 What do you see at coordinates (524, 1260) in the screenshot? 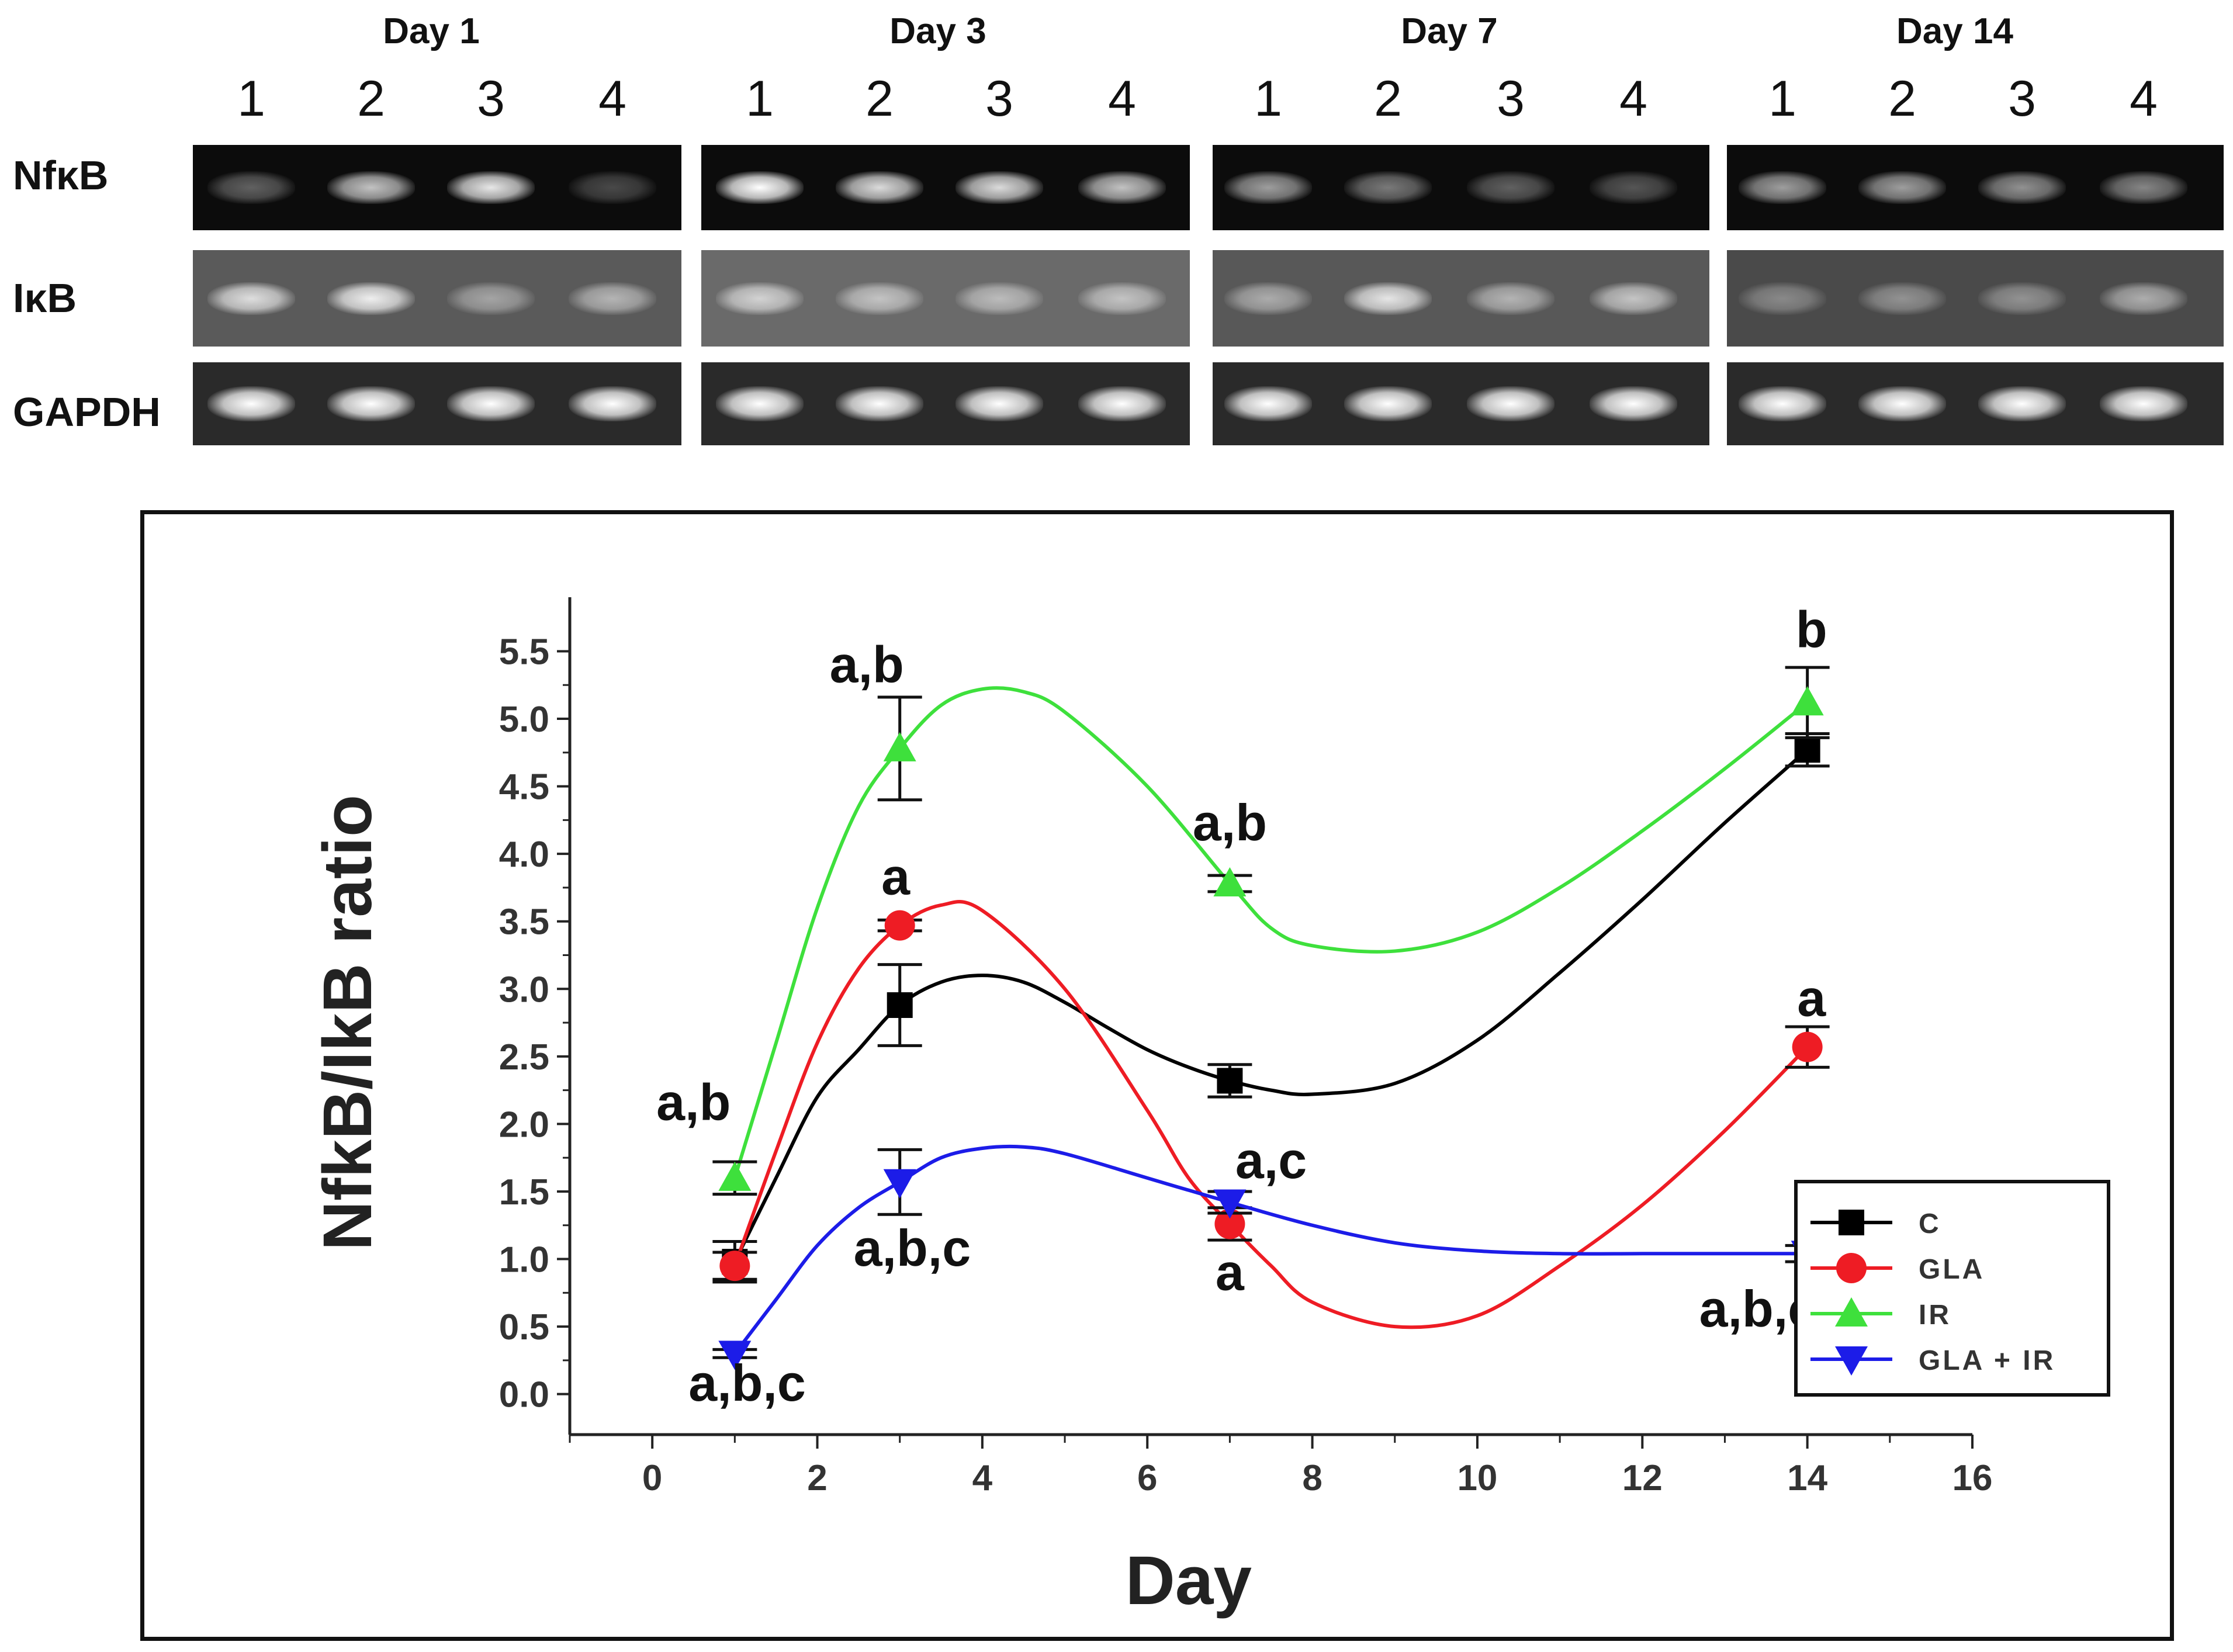
I see `y-tick-label: 1.0` at bounding box center [524, 1260].